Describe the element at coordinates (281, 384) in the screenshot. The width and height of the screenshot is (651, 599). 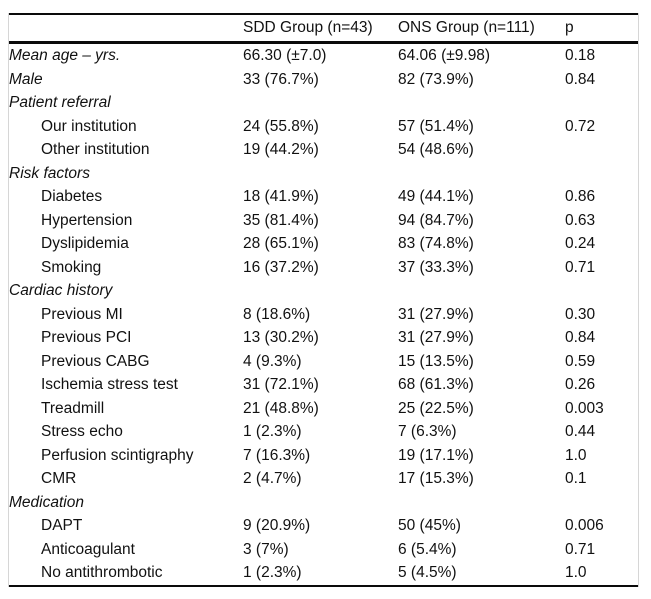
I see `sdd-value: 31 (72.1%)` at that location.